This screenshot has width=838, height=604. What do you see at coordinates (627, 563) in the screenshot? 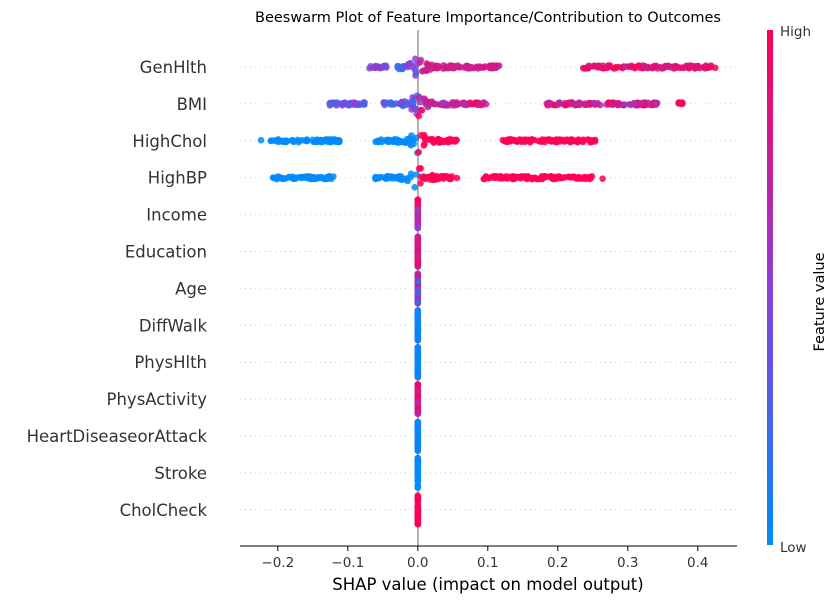
I see `x-tick-label: 0.3` at bounding box center [627, 563].